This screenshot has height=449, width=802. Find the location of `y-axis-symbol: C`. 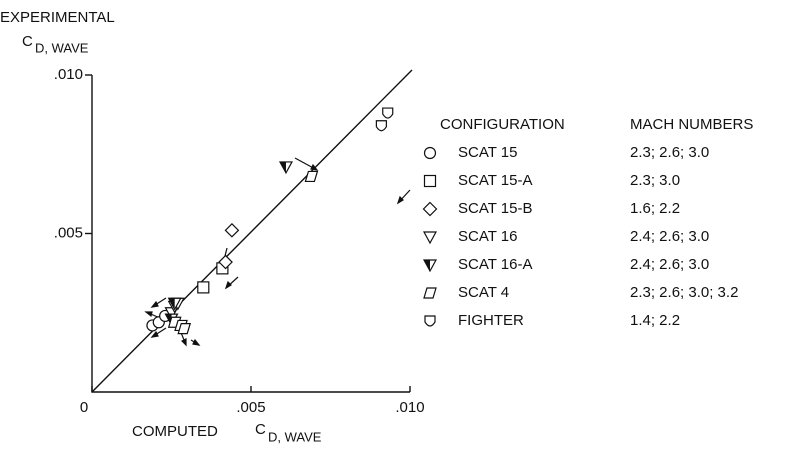

y-axis-symbol: C is located at coordinates (27, 41).